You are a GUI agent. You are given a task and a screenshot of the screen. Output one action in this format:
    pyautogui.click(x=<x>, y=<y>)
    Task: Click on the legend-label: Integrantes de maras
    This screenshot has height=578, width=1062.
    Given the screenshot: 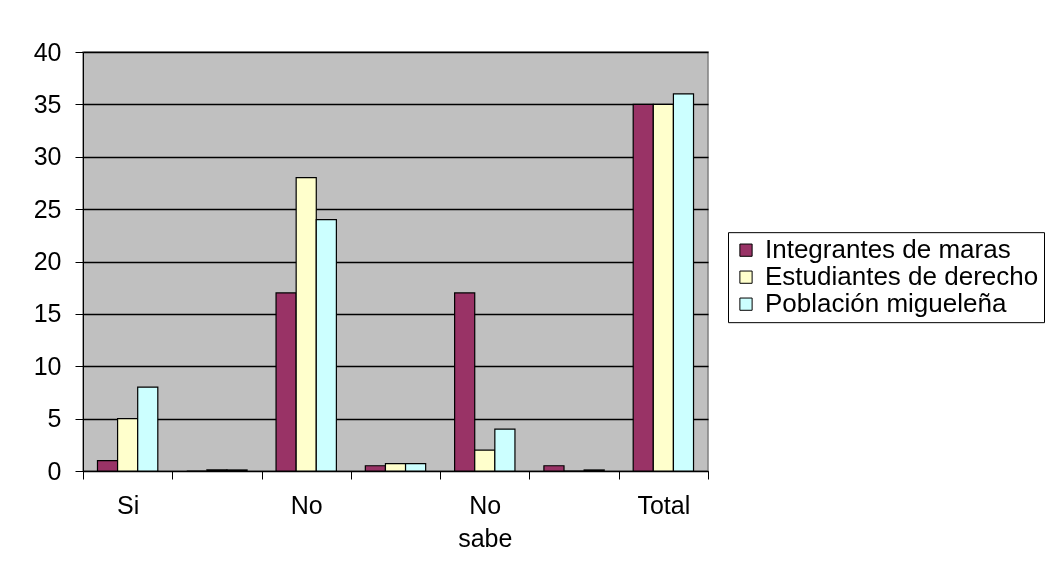 What is the action you would take?
    pyautogui.click(x=888, y=249)
    